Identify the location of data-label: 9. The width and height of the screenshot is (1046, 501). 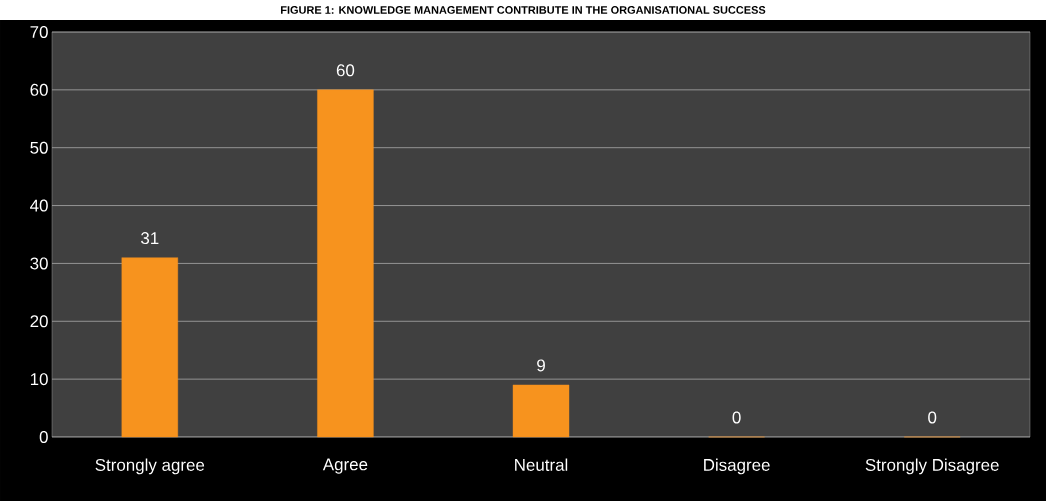
(541, 365).